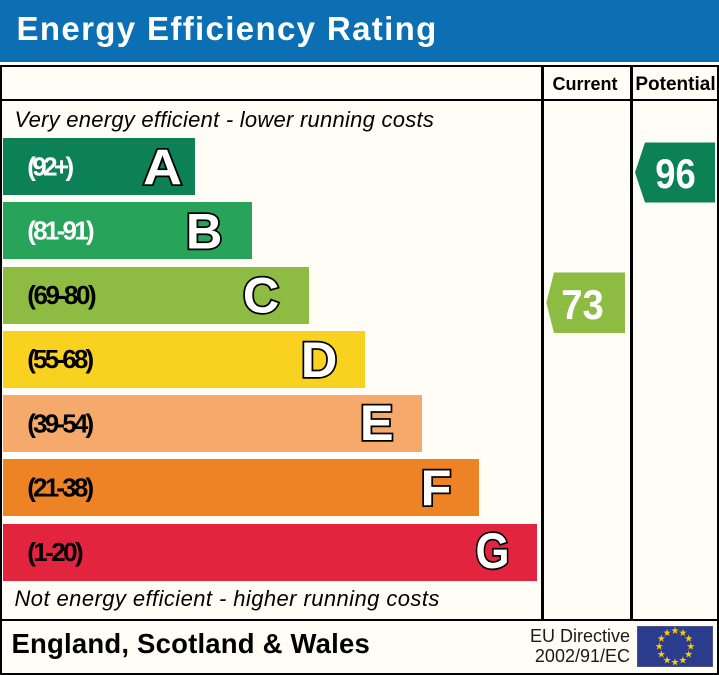 The width and height of the screenshot is (719, 675). I want to click on svg-text: D, so click(319, 359).